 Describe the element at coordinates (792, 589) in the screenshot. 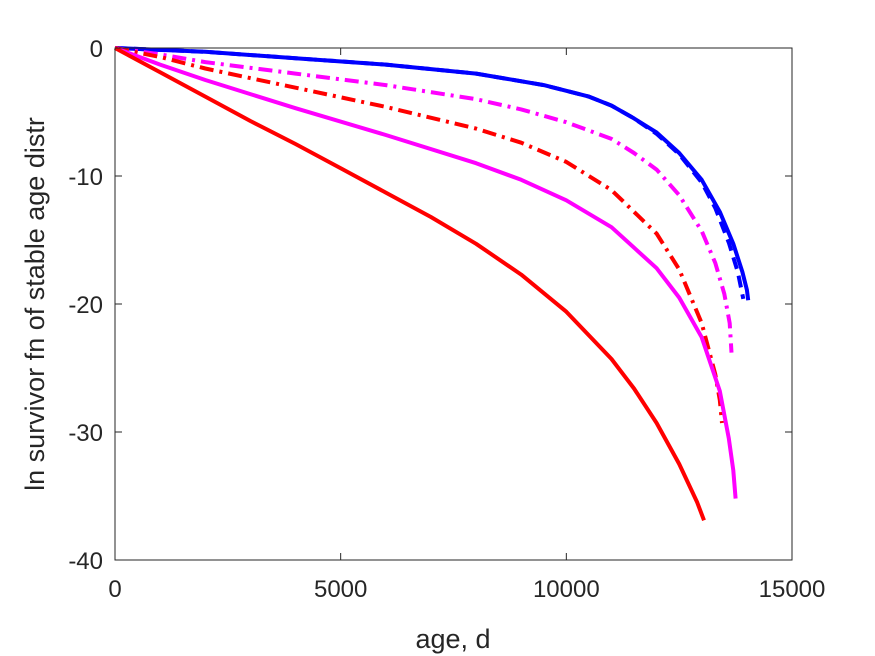

I see `x-tick-label: 15000` at that location.